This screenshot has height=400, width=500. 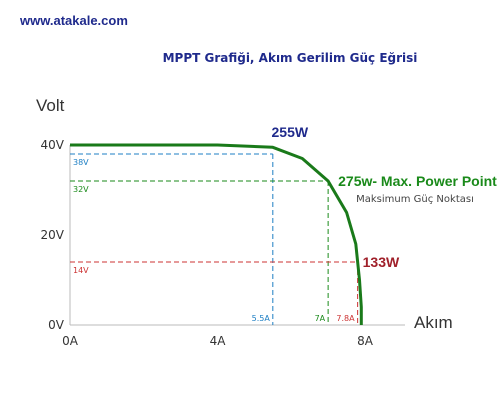 What do you see at coordinates (81, 270) in the screenshot?
I see `voltage-annotation: 14V` at bounding box center [81, 270].